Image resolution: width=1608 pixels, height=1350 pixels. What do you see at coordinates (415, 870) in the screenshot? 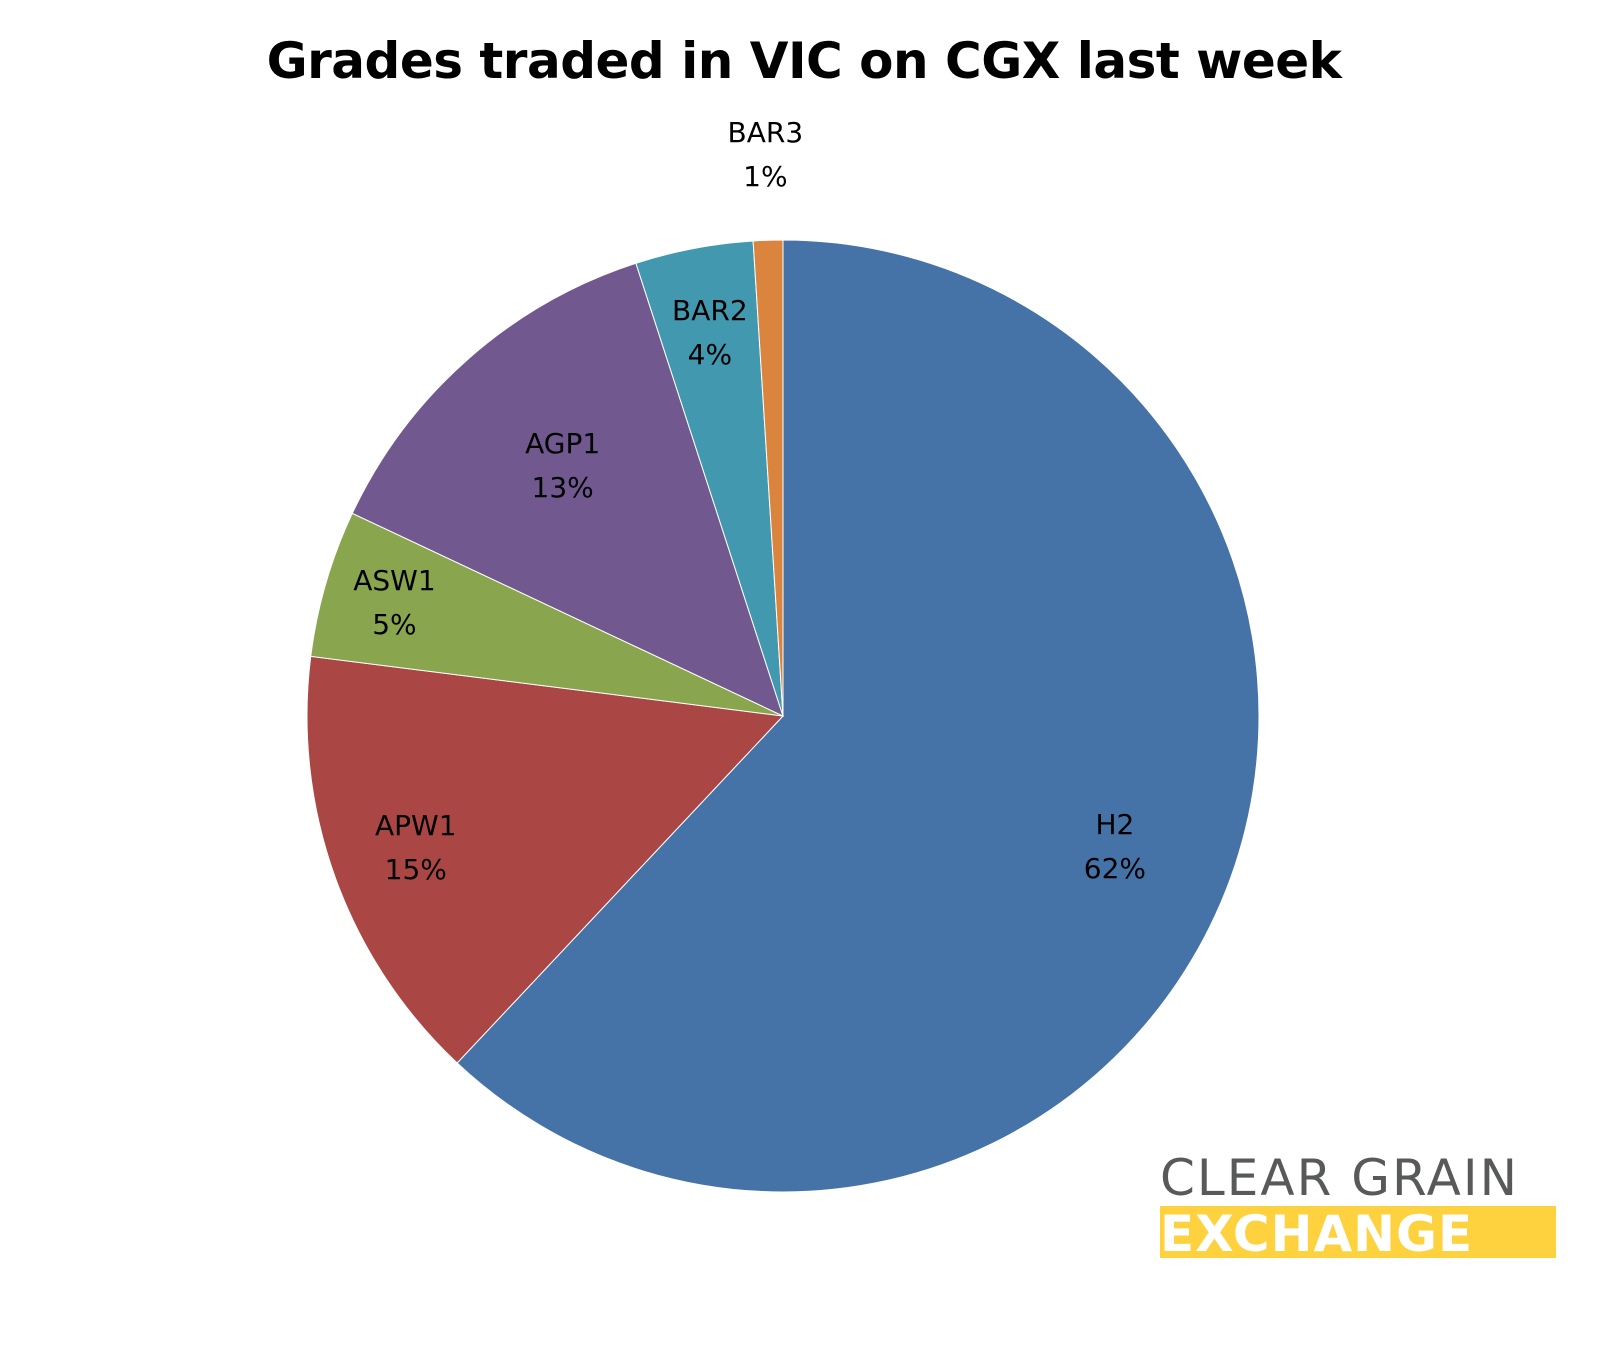
I see `slice-percent: 15%` at bounding box center [415, 870].